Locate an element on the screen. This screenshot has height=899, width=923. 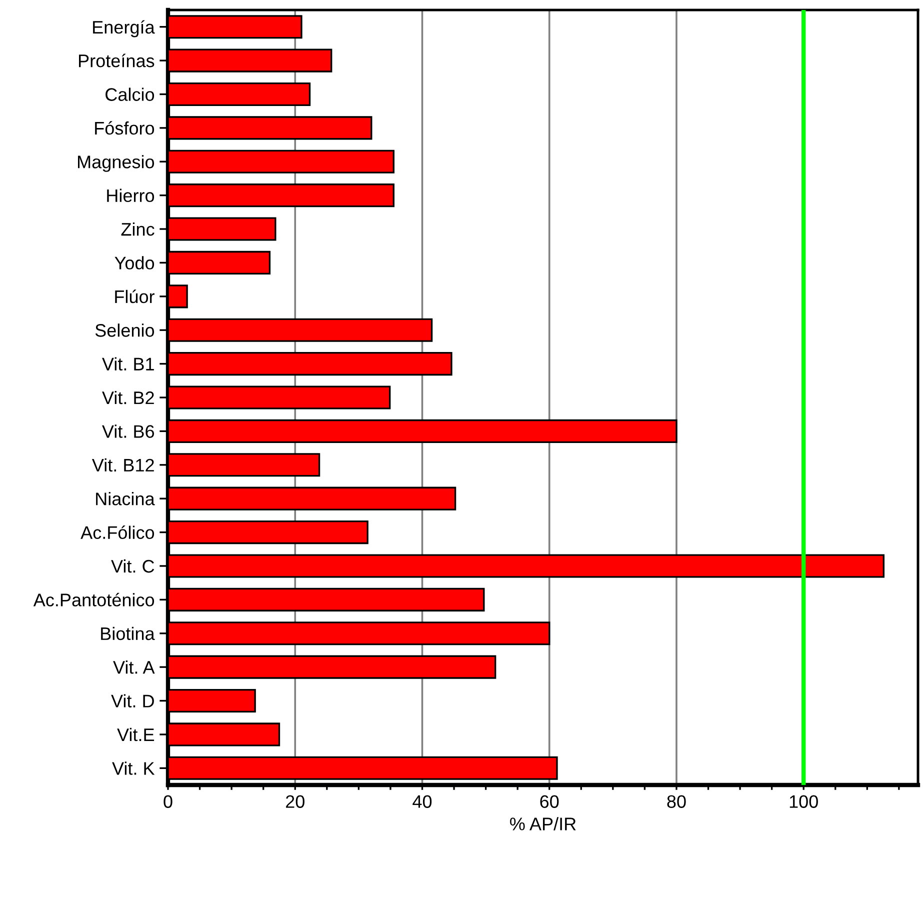
y-tick-label: Vit. B12 is located at coordinates (123, 465).